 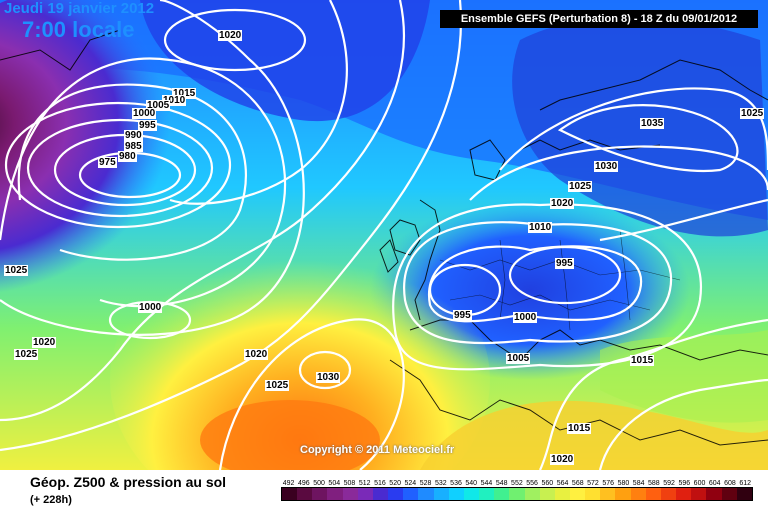 What do you see at coordinates (380, 483) in the screenshot?
I see `scale-label: 516` at bounding box center [380, 483].